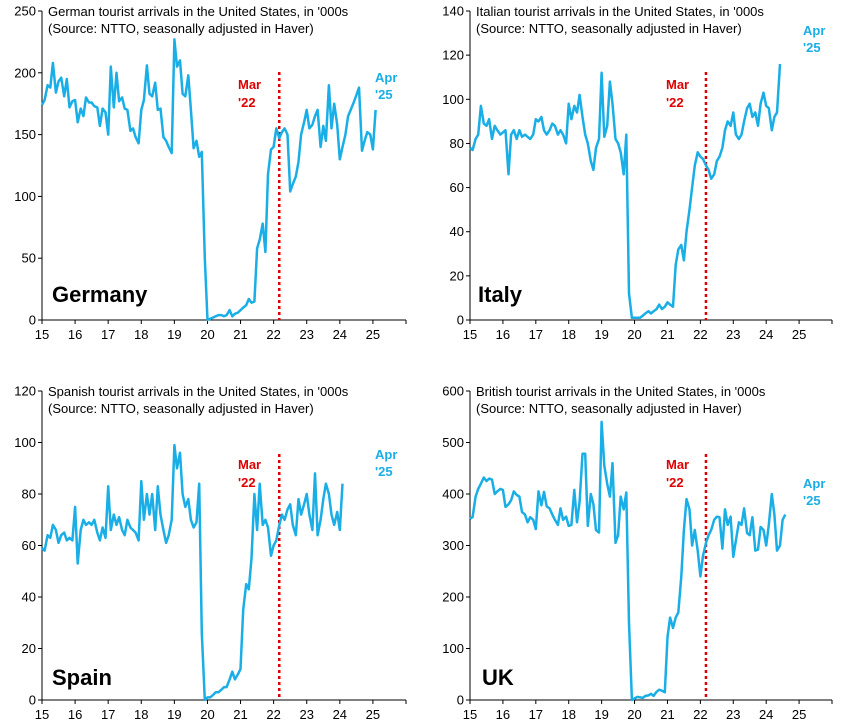  What do you see at coordinates (29, 648) in the screenshot?
I see `spain-y-tick-label: 20` at bounding box center [29, 648].